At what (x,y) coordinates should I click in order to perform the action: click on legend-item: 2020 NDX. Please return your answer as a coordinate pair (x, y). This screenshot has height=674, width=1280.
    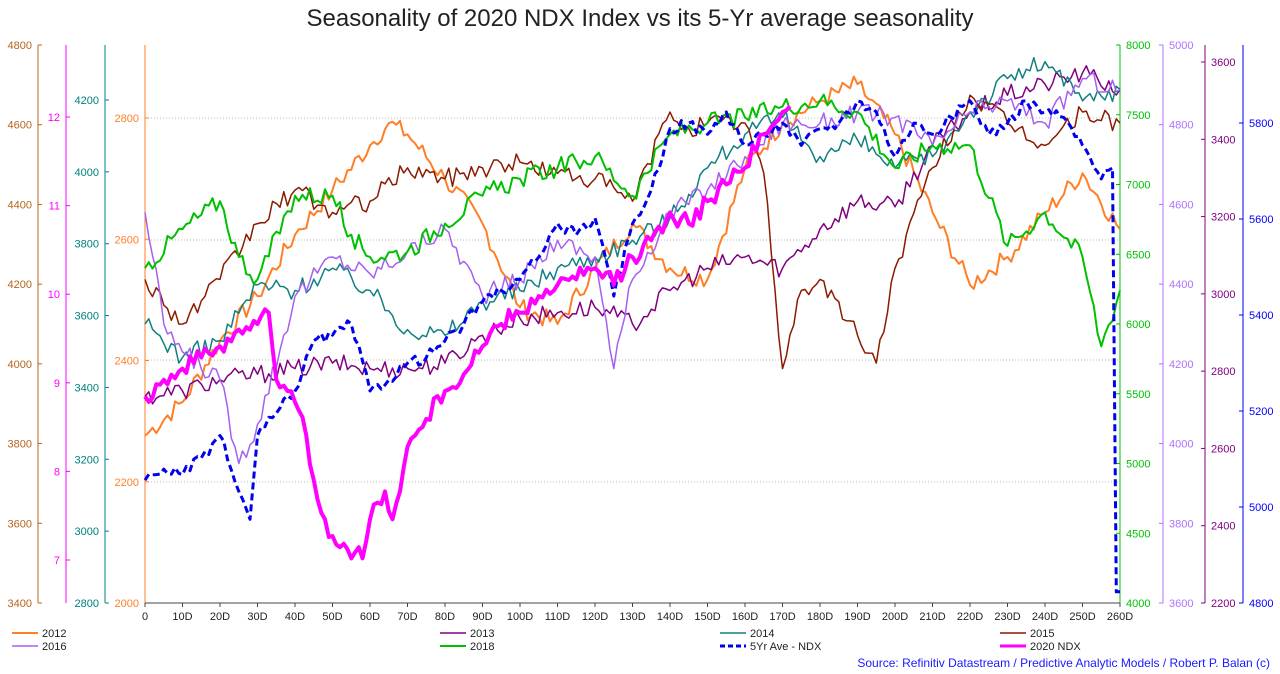
    Looking at the image, I should click on (1040, 647).